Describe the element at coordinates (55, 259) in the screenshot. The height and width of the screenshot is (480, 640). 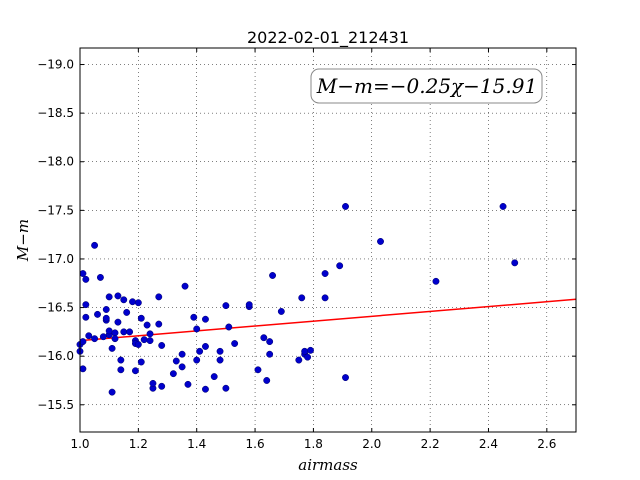
I see `y-tick-label: −17.0` at that location.